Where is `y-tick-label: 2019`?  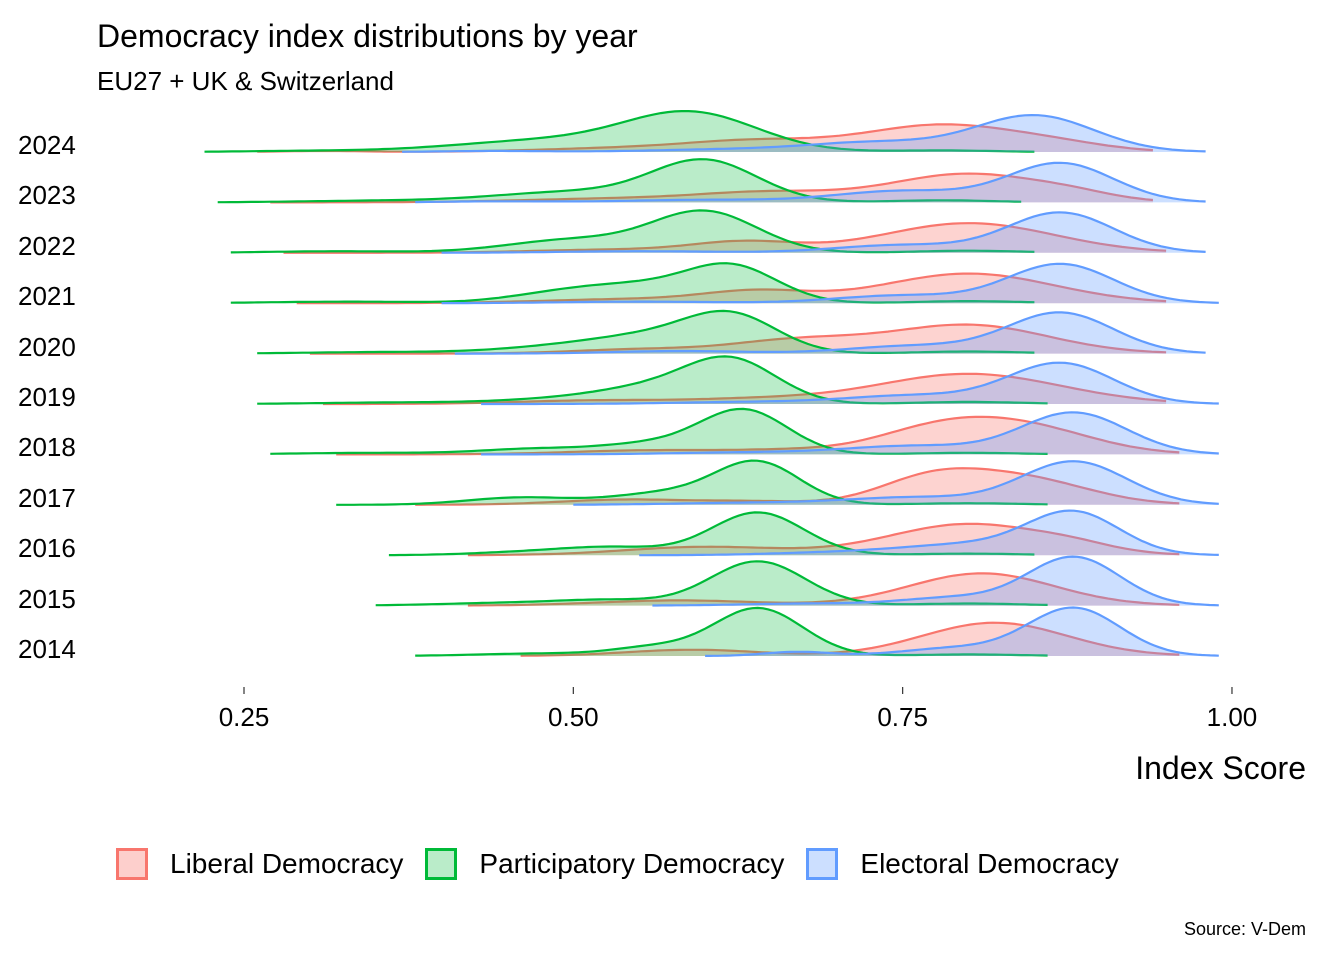 y-tick-label: 2019 is located at coordinates (47, 397).